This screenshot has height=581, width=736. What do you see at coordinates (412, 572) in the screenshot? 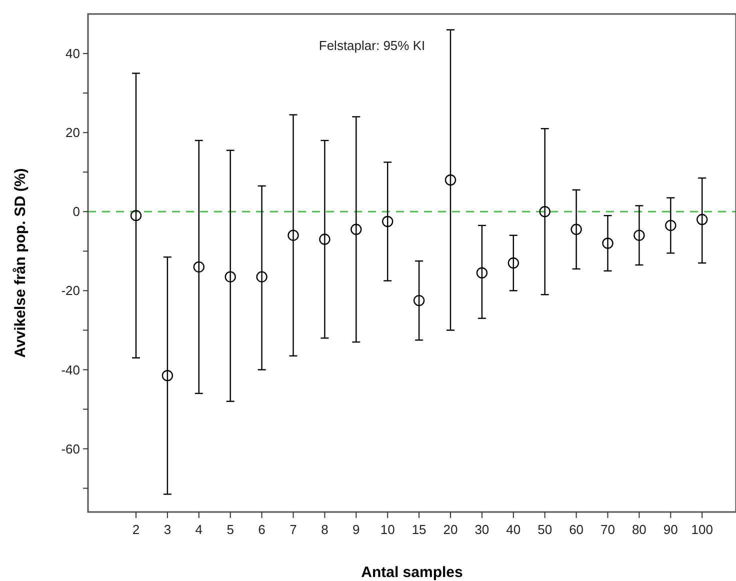
I see `x-axis-title: Antal samples` at bounding box center [412, 572].